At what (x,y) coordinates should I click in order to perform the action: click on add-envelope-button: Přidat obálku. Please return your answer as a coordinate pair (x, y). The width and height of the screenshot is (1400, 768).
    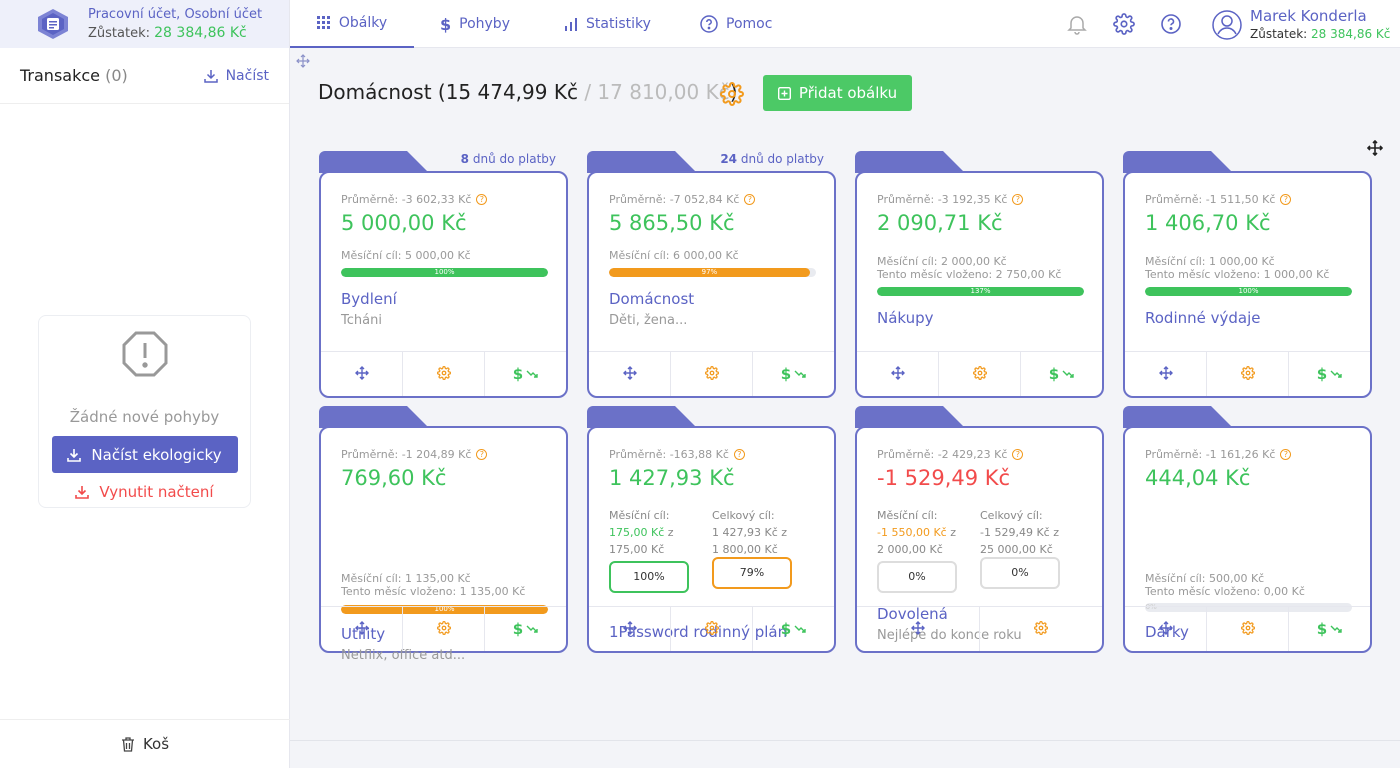
    Looking at the image, I should click on (837, 93).